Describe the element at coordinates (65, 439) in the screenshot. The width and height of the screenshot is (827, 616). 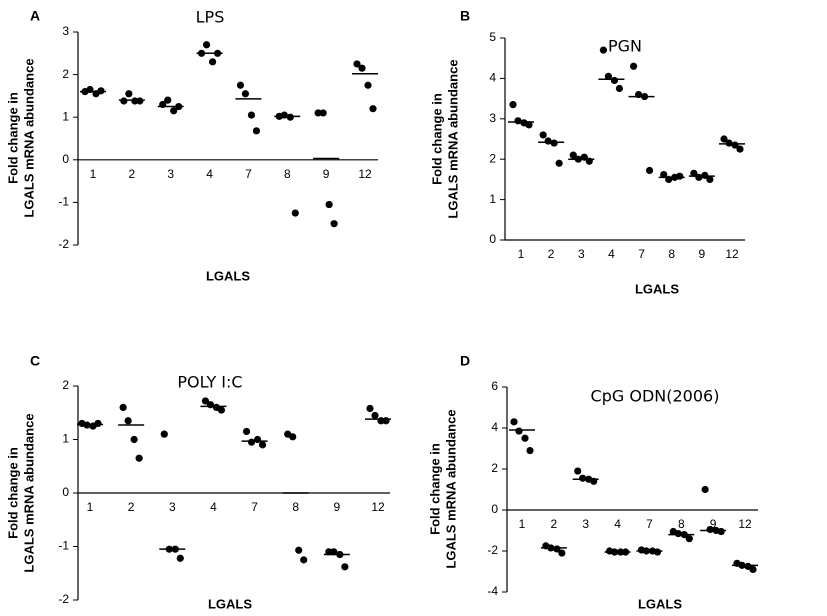
I see `y-tick-label: 1` at that location.